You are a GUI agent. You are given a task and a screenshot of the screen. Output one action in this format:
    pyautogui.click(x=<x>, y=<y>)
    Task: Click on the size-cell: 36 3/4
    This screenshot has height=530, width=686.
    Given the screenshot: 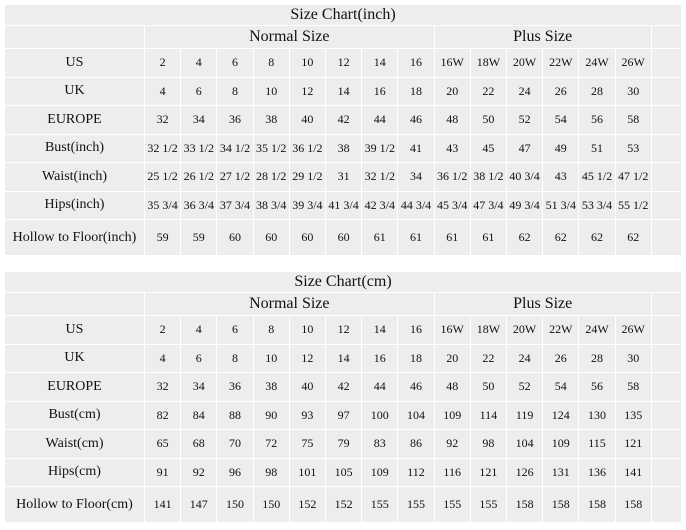 What is the action you would take?
    pyautogui.click(x=199, y=205)
    